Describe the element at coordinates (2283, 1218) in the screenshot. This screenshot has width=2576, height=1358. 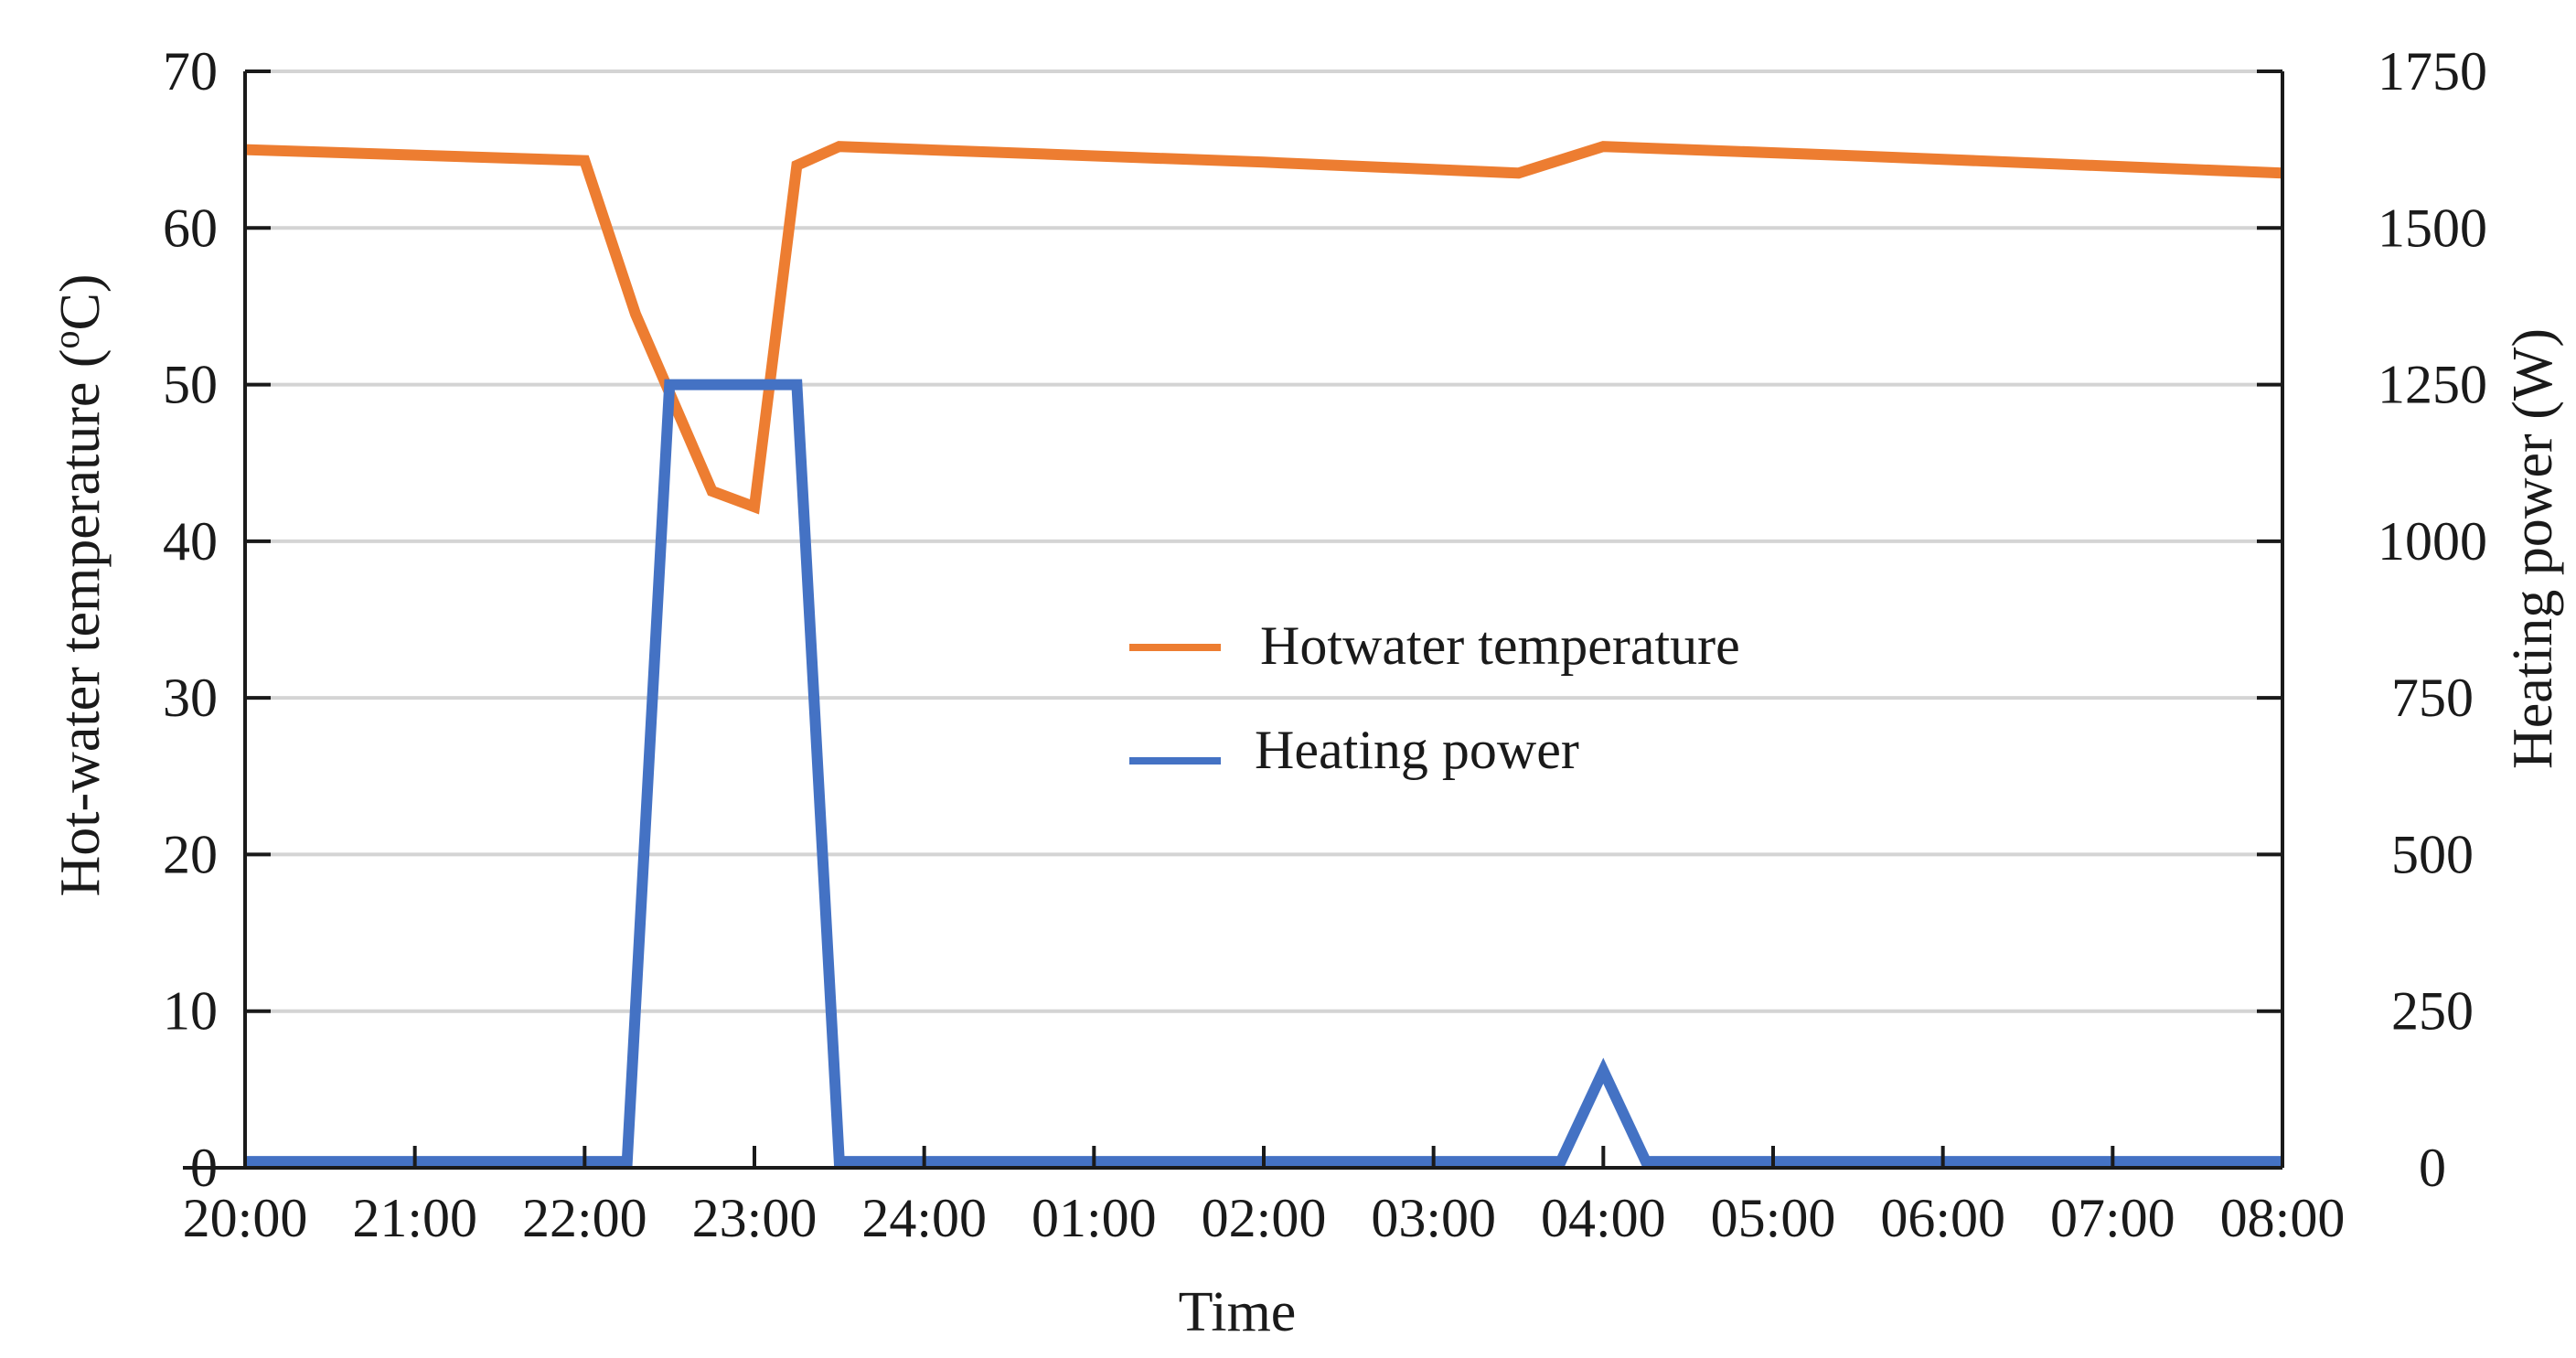
I see `x-tick-label-12: 08:00` at that location.